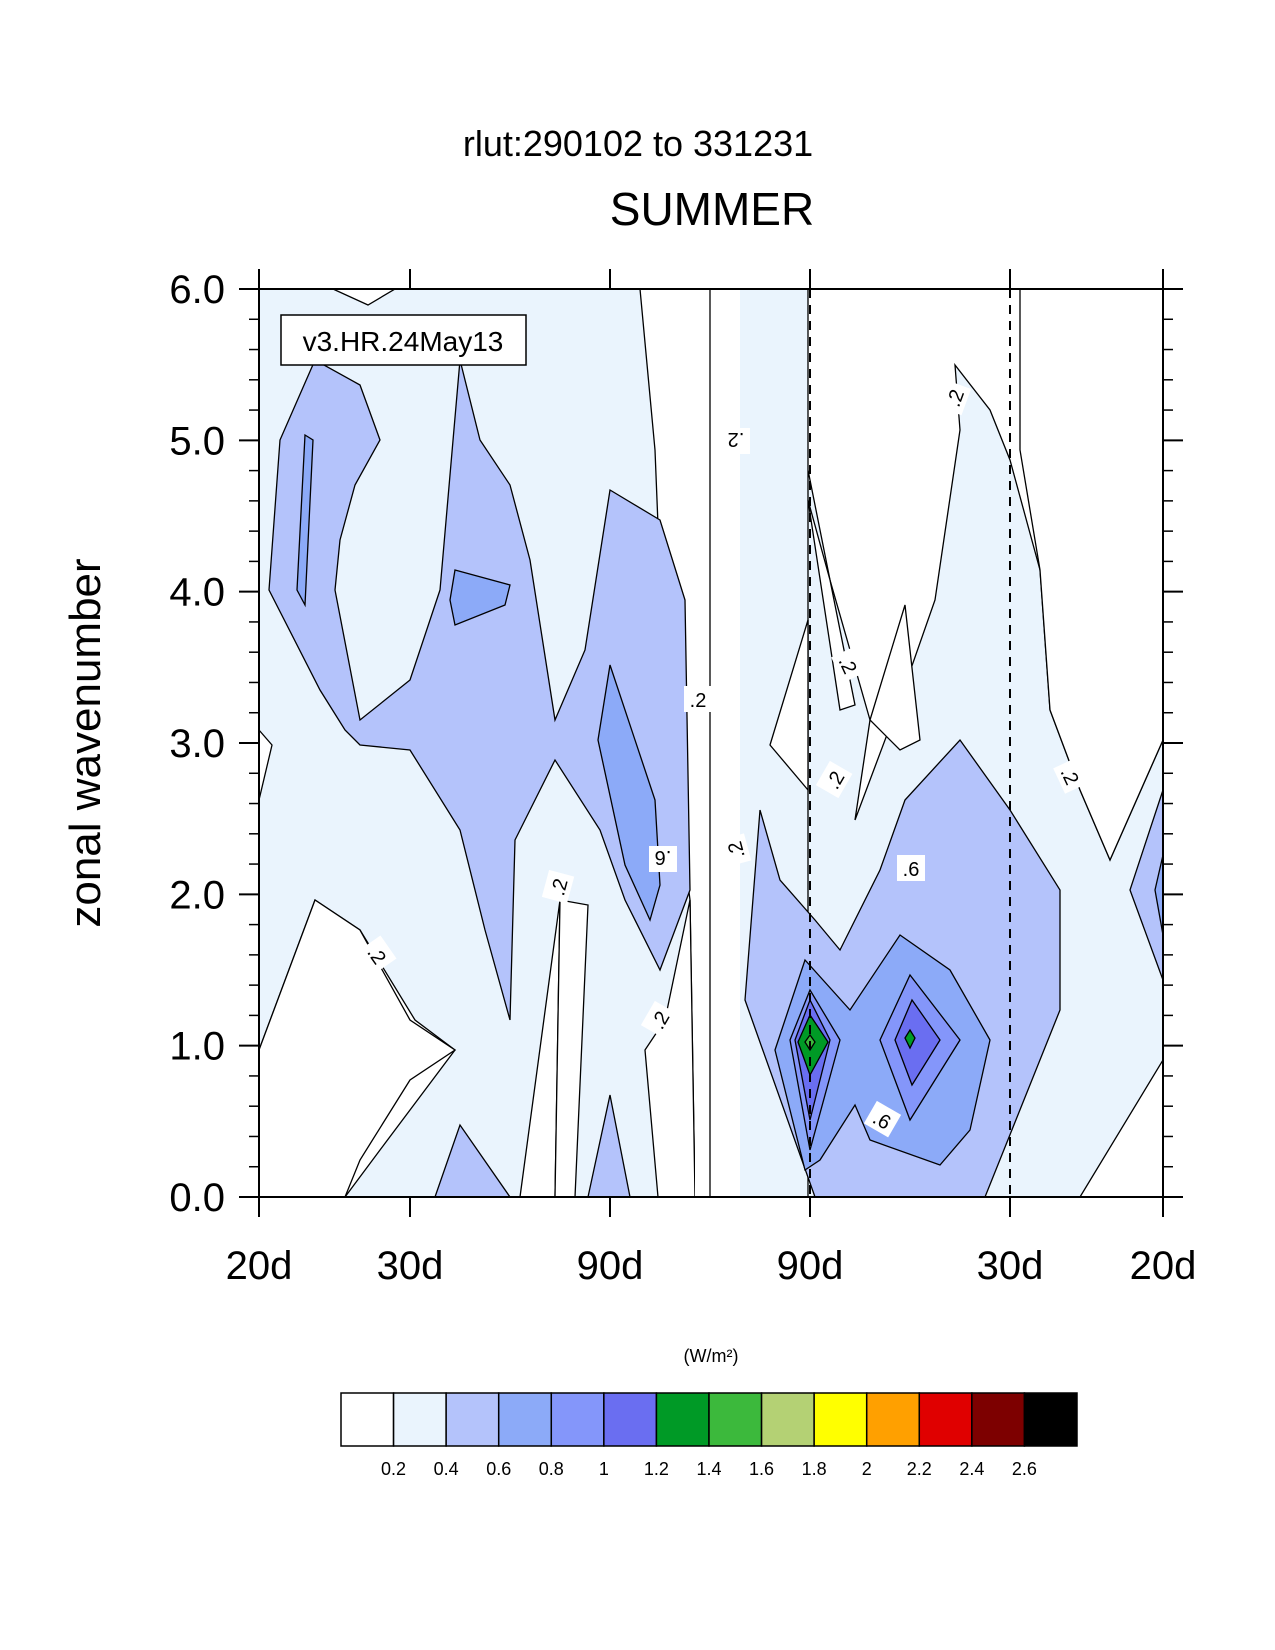 This screenshot has height=1650, width=1275. Describe the element at coordinates (551, 1469) in the screenshot. I see `colorbar-label: 0.8` at that location.